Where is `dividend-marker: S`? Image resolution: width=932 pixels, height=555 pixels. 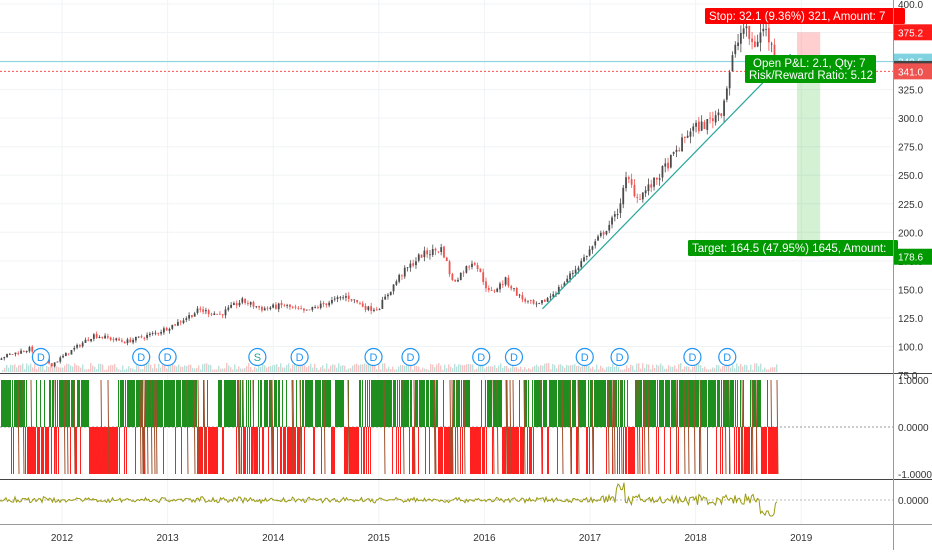 dividend-marker: S is located at coordinates (257, 357).